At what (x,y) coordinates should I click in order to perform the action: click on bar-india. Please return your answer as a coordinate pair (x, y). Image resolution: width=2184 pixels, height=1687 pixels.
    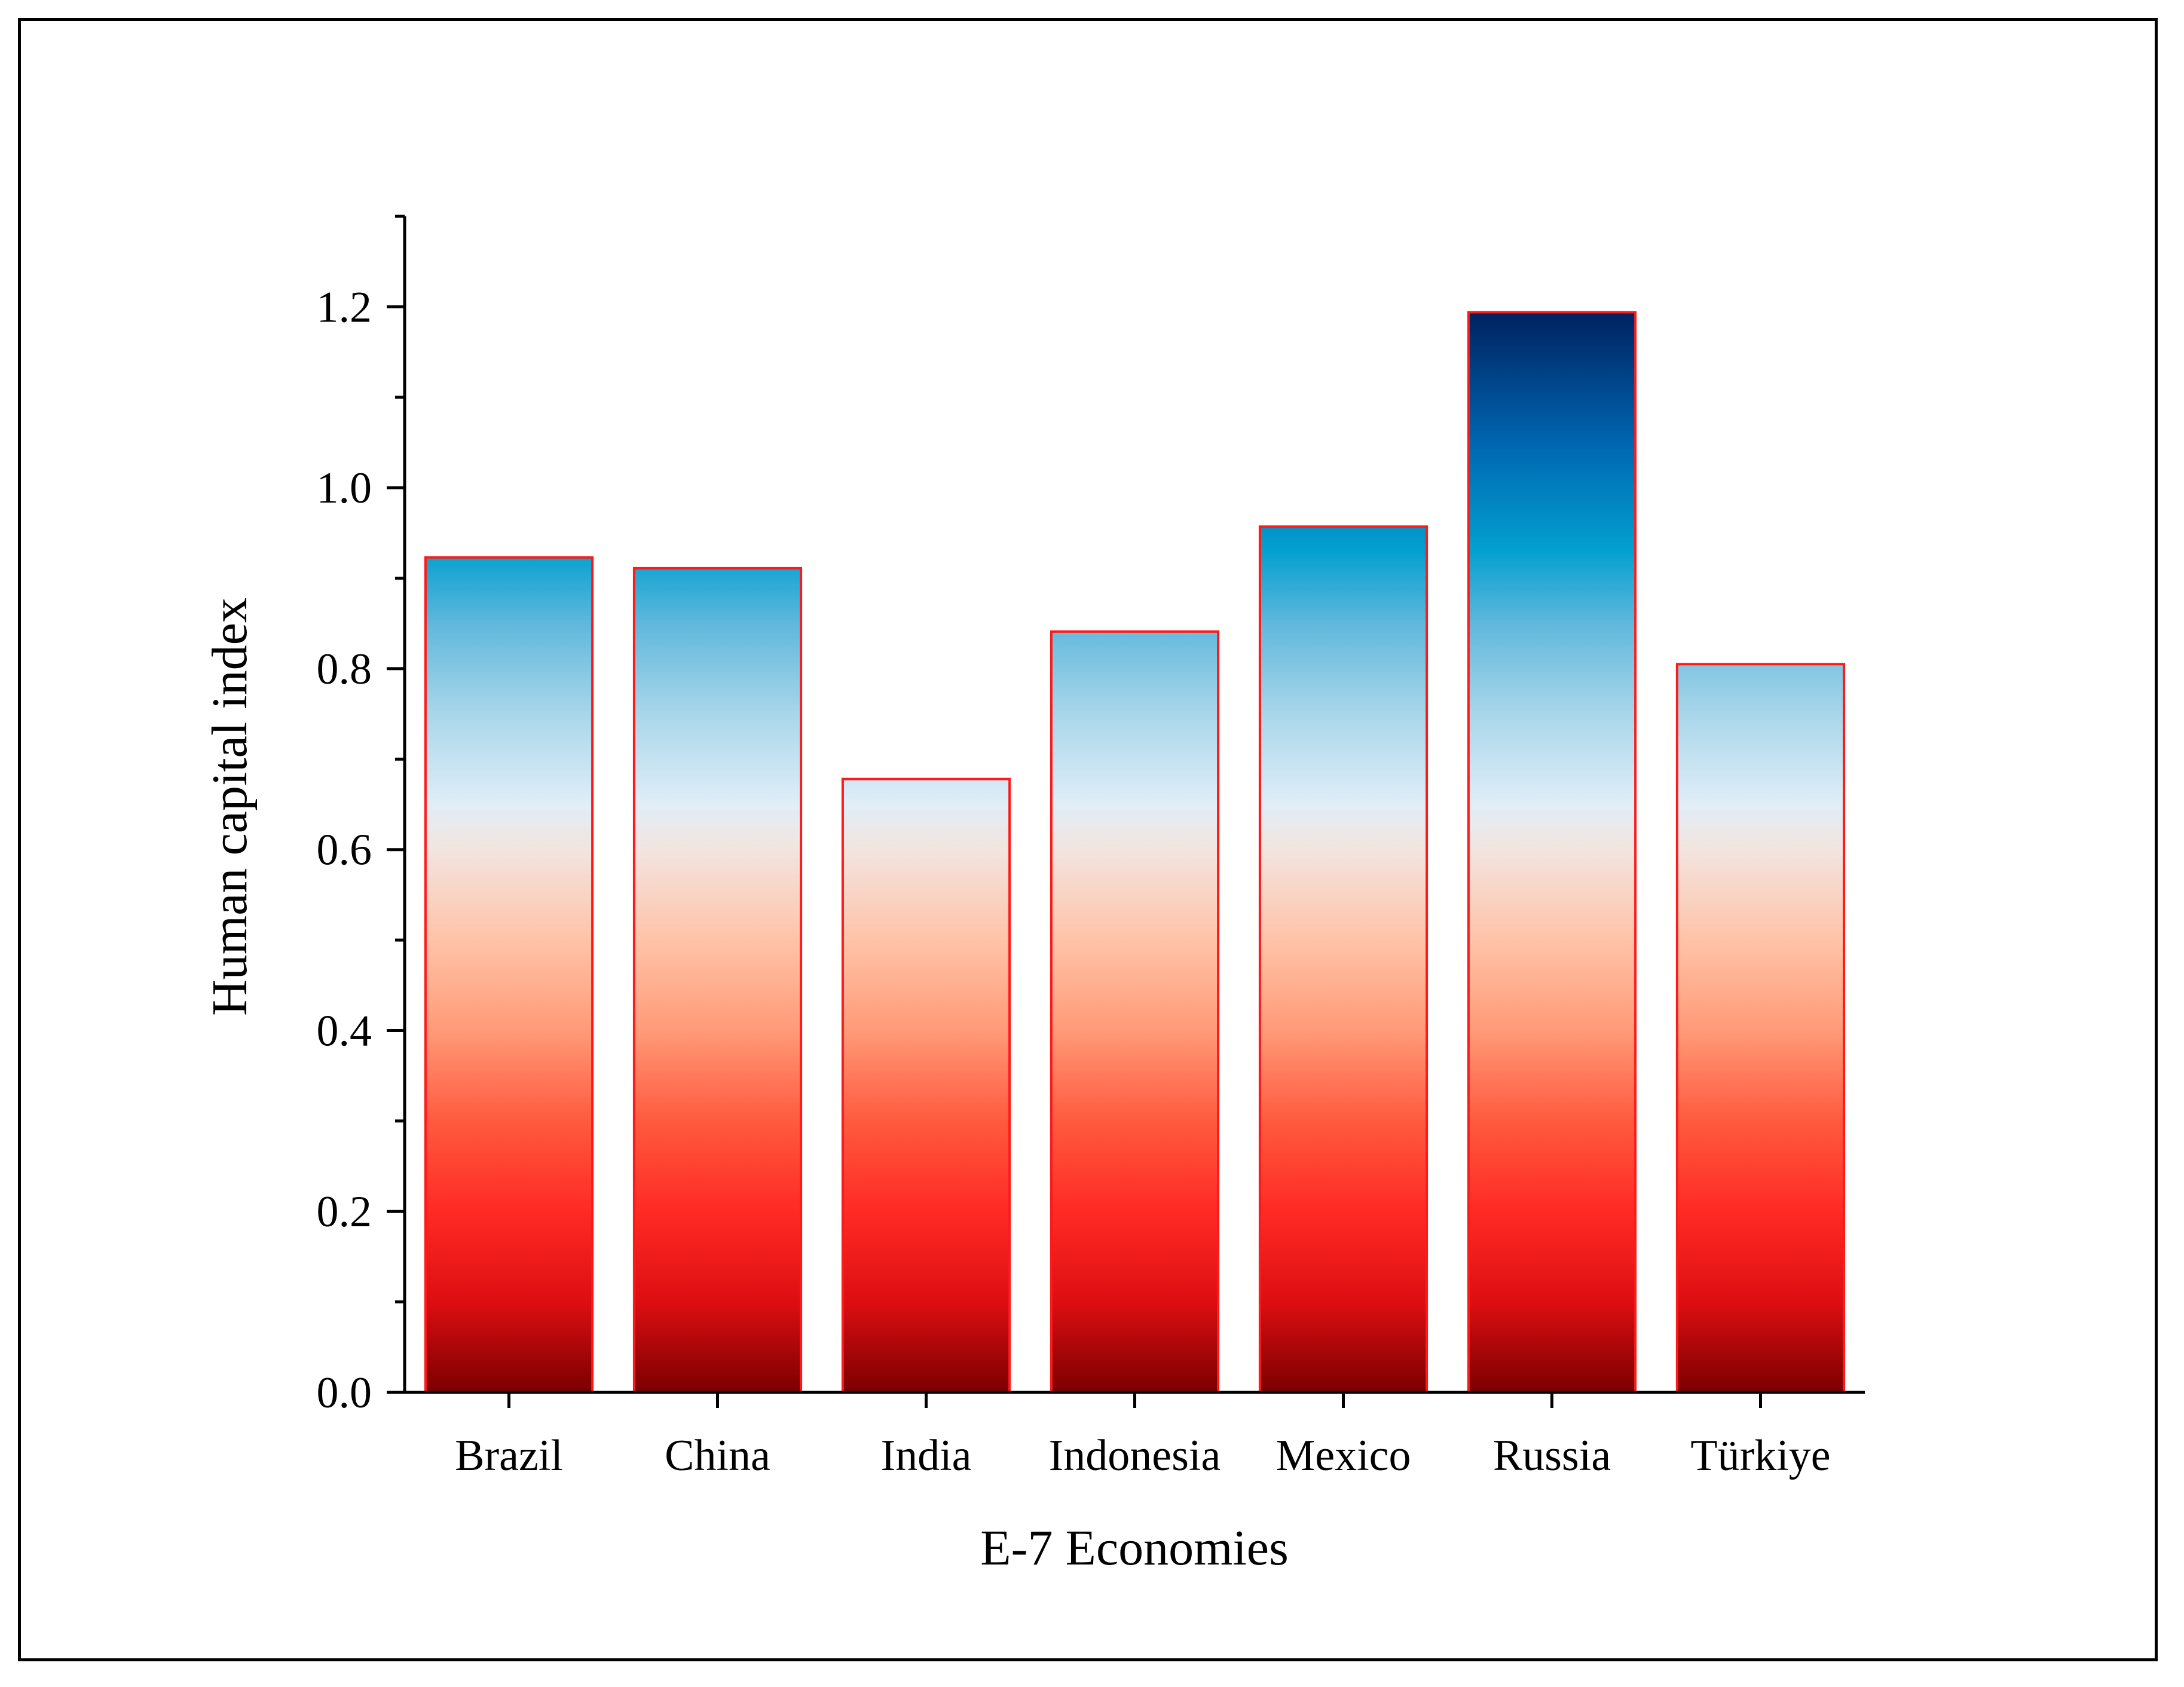
    Looking at the image, I should click on (926, 1085).